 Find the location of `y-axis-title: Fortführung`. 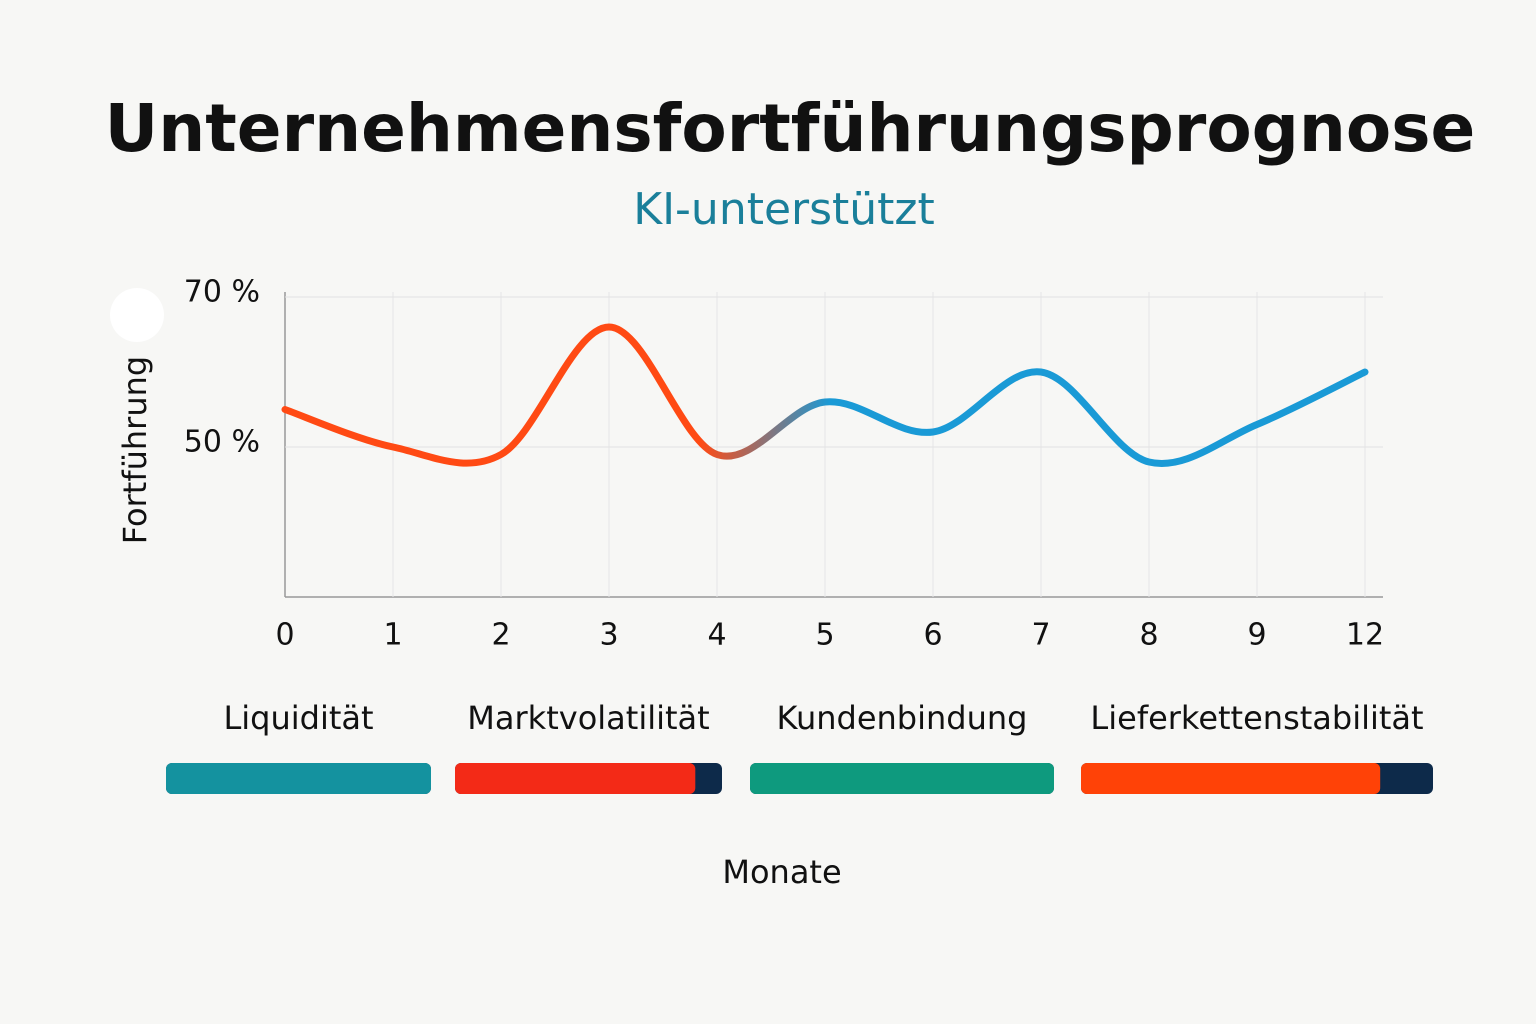

y-axis-title: Fortführung is located at coordinates (135, 450).